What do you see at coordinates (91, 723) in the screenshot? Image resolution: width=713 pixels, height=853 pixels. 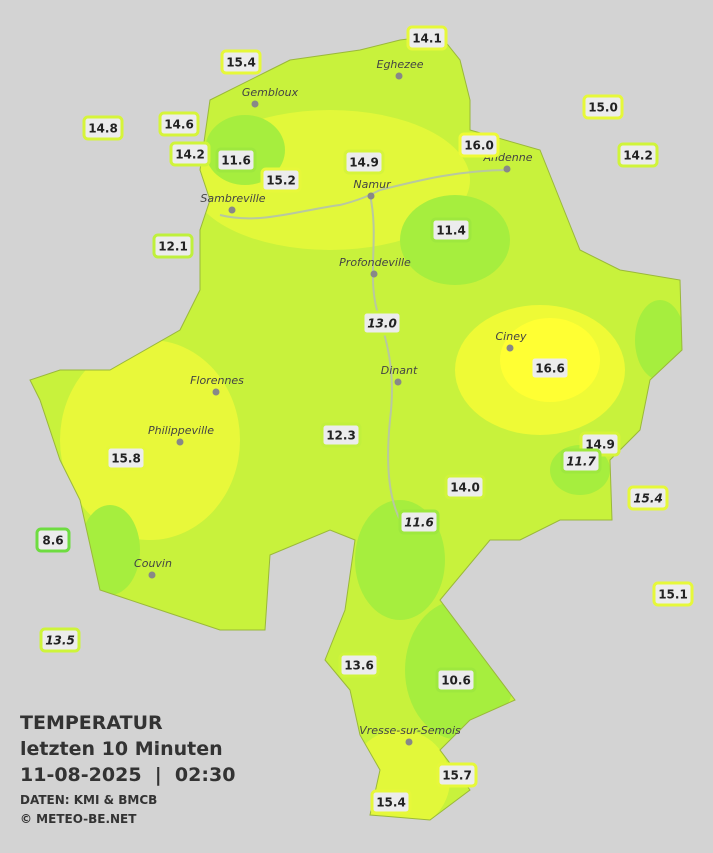 I see `title: TEMPERATUR` at bounding box center [91, 723].